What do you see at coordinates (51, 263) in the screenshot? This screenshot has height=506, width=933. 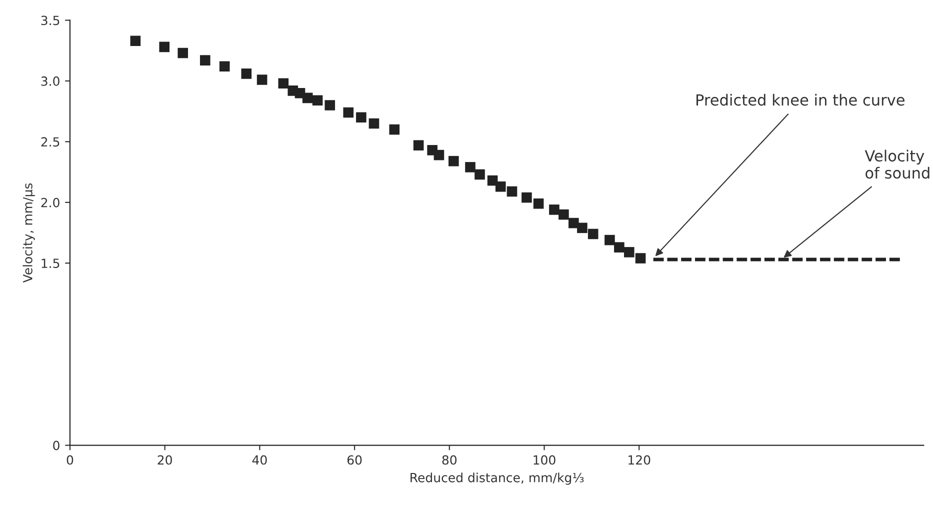 I see `y-tick-label: 1.5` at bounding box center [51, 263].